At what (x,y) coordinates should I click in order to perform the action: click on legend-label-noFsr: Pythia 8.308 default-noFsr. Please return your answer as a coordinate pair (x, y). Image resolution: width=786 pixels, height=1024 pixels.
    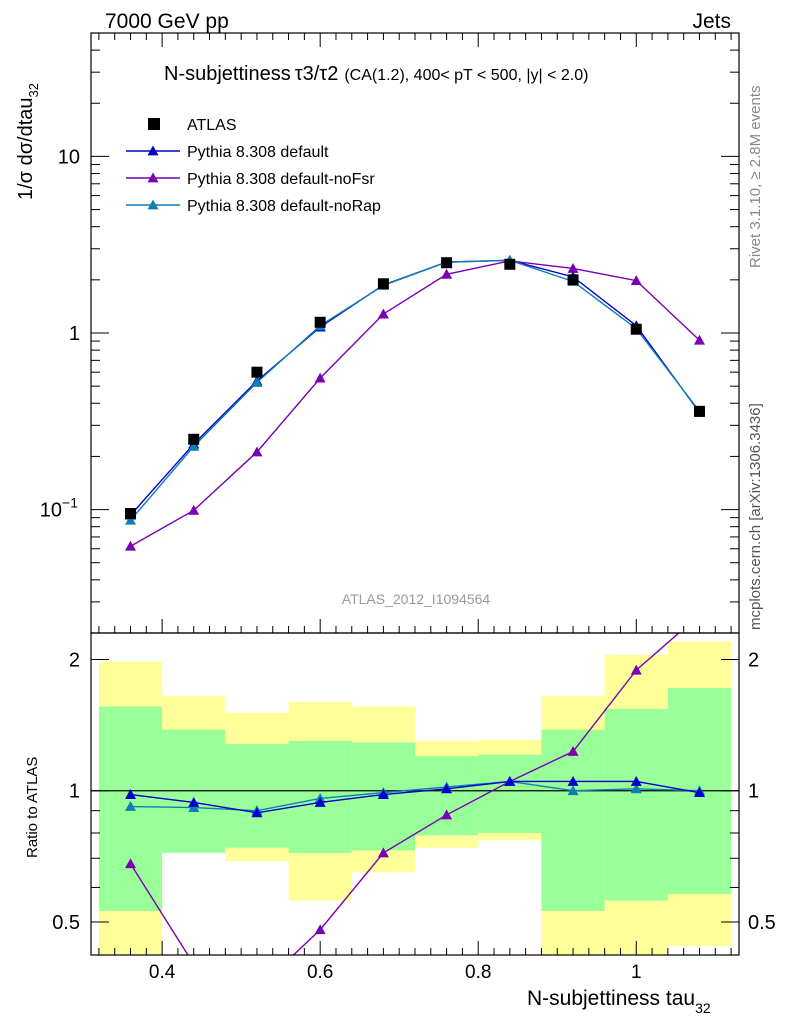
    Looking at the image, I should click on (281, 179).